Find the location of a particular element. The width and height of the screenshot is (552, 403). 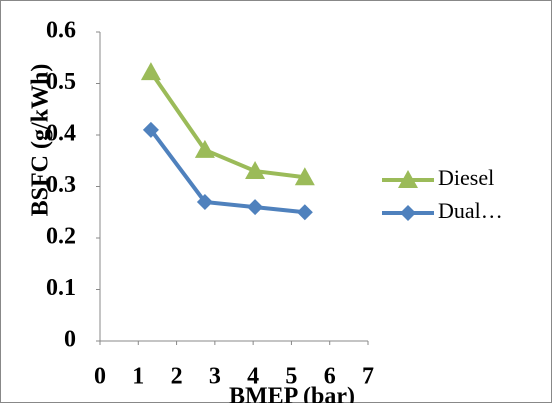

y-tick-label: 0.1 is located at coordinates (61, 288).